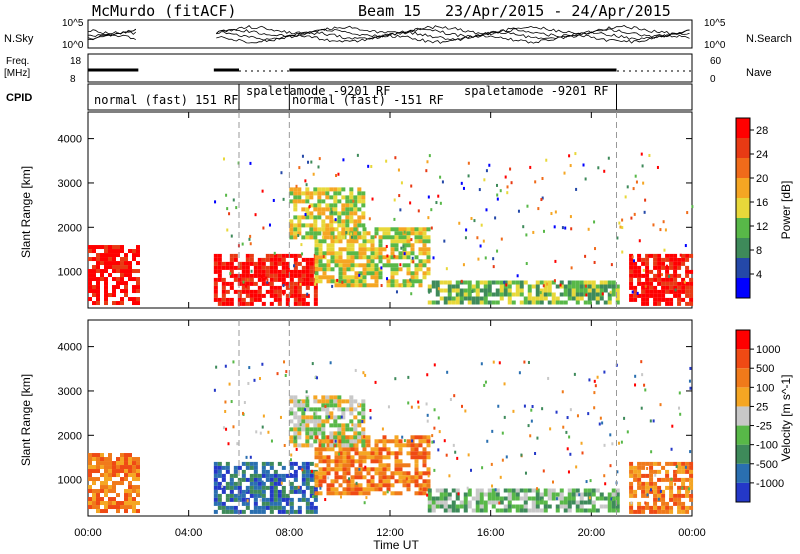 Image resolution: width=800 pixels, height=554 pixels. What do you see at coordinates (743, 397) in the screenshot?
I see `colorbar-segment` at bounding box center [743, 397].